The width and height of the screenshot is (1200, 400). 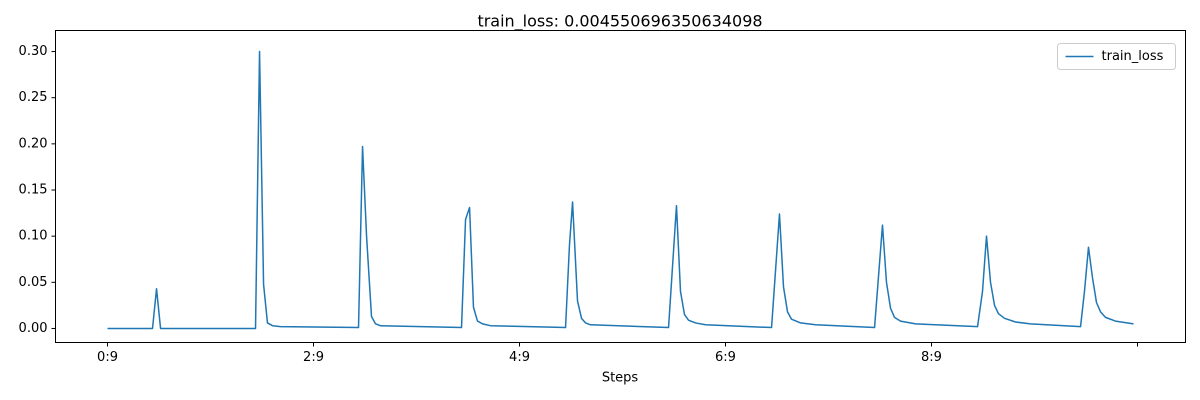 What do you see at coordinates (33, 143) in the screenshot?
I see `y-tick-label: 0.20` at bounding box center [33, 143].